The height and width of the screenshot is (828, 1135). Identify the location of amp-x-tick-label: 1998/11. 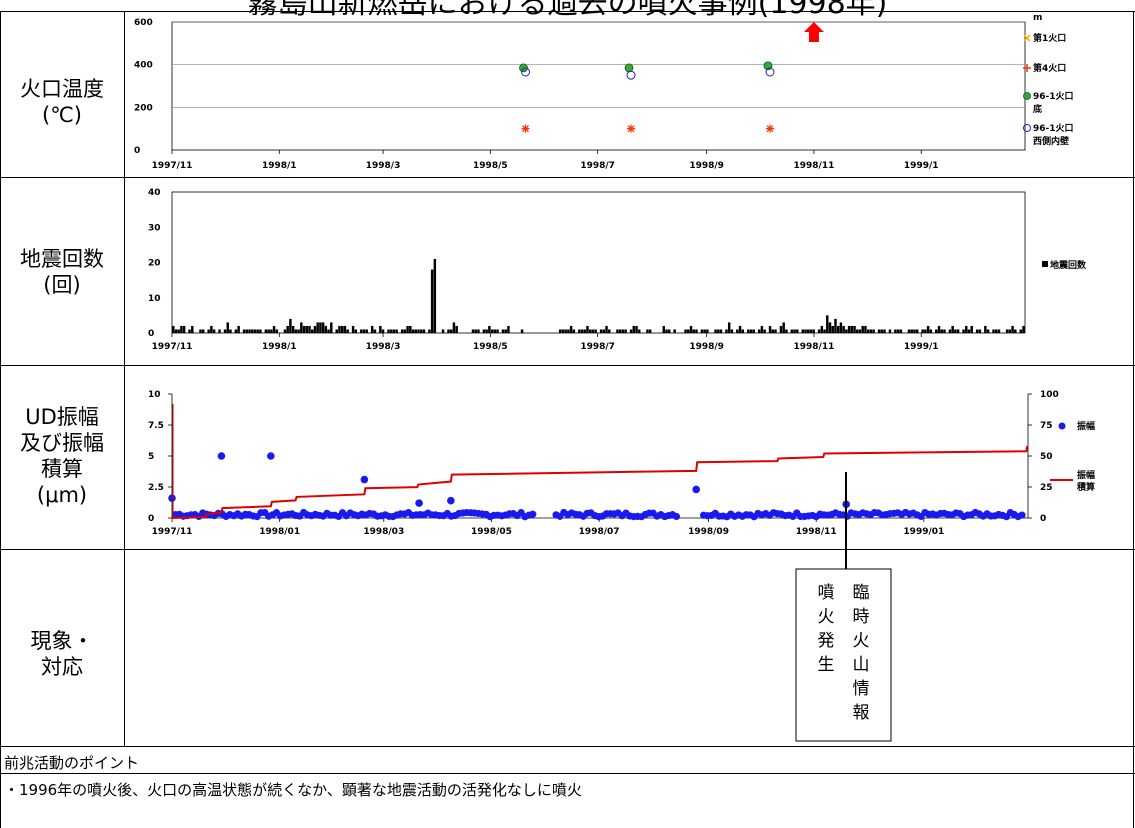
(816, 532).